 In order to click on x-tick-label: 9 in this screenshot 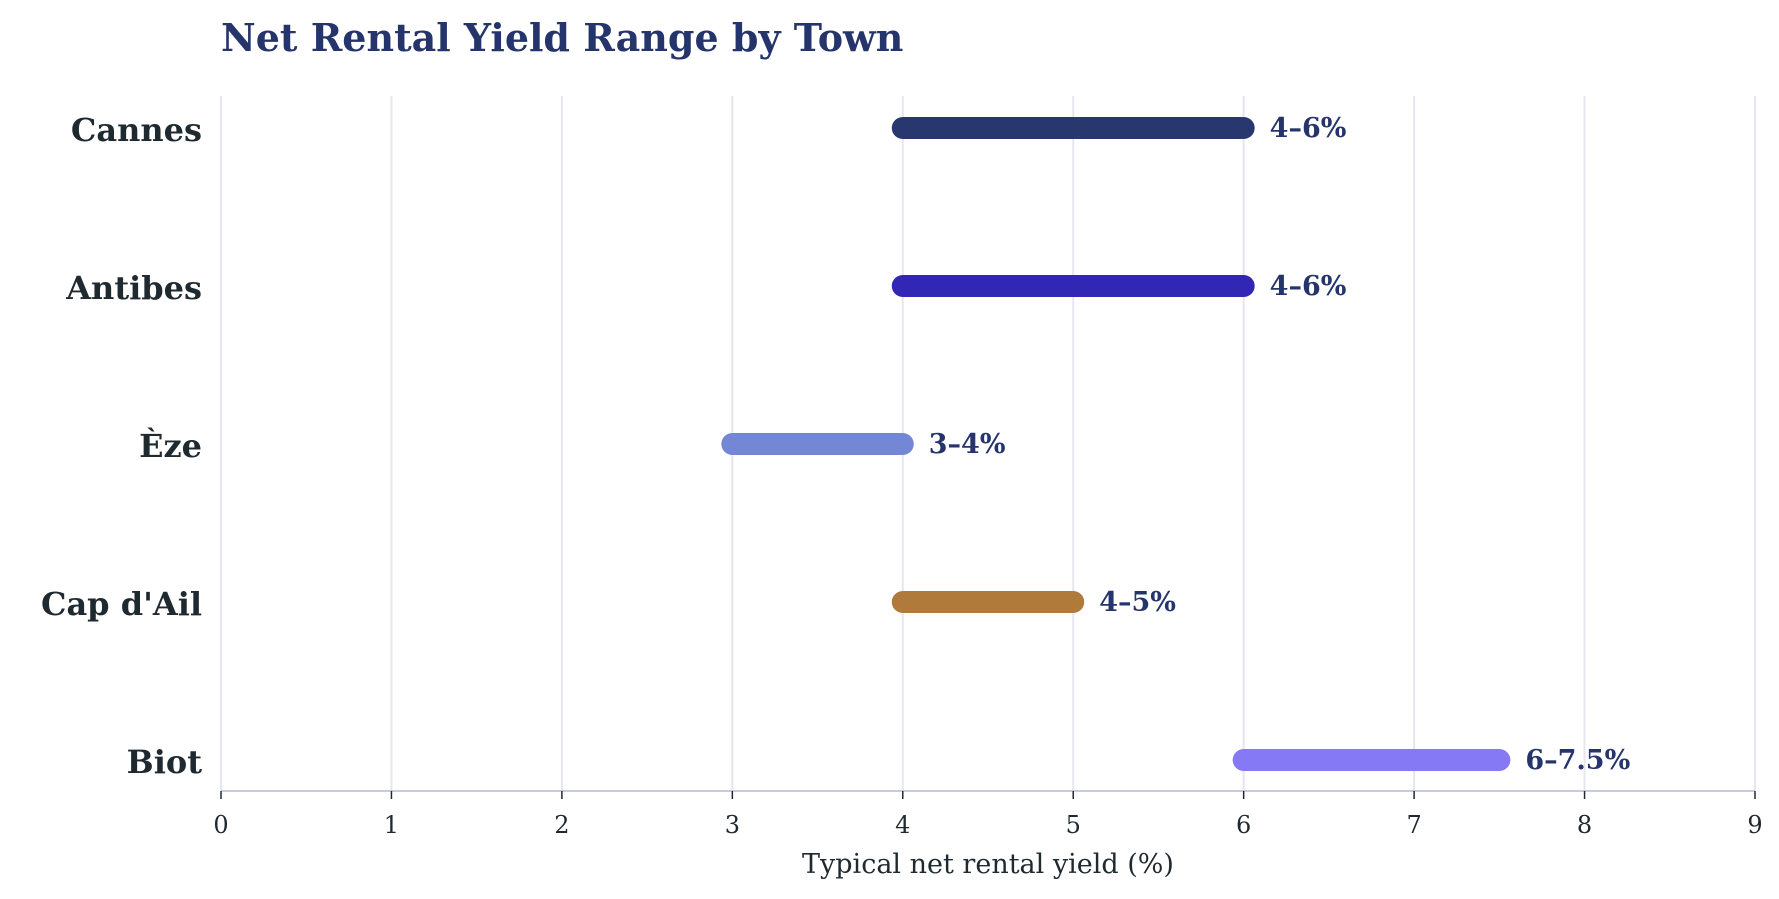, I will do `click(1754, 825)`.